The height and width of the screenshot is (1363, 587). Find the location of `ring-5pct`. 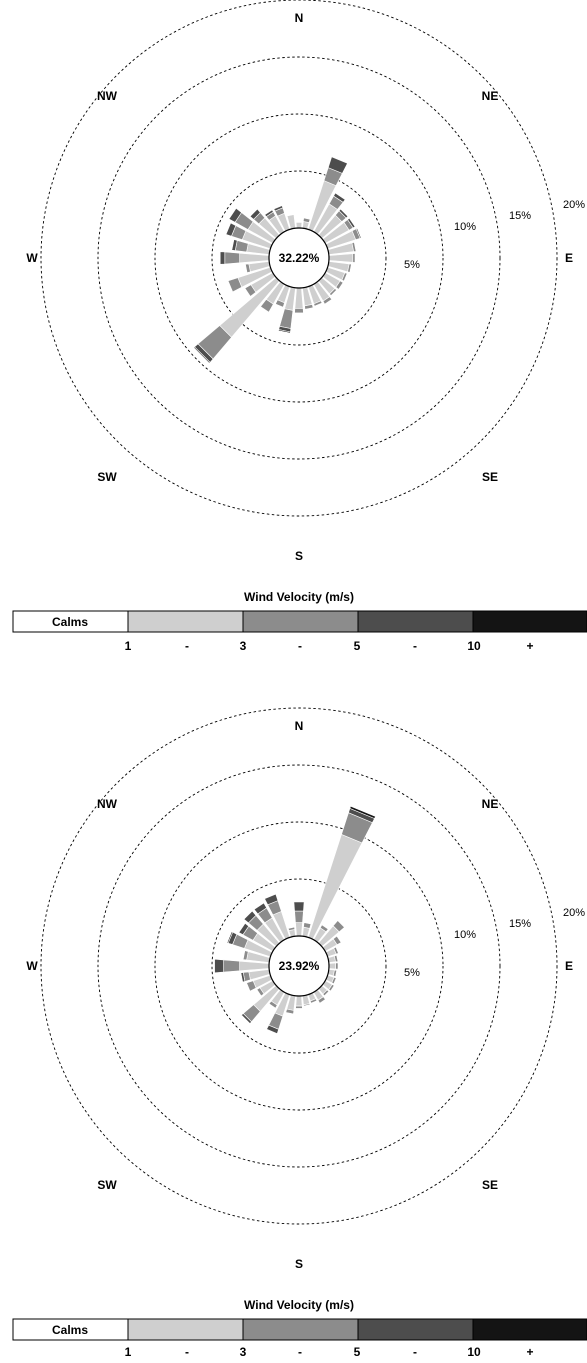

ring-5pct is located at coordinates (299, 966).